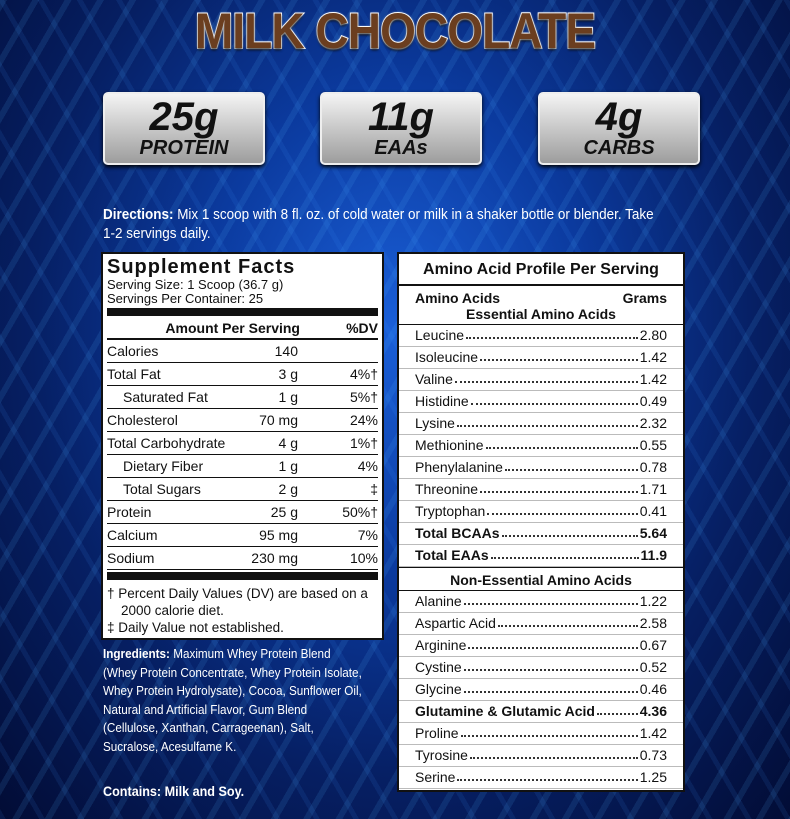 The width and height of the screenshot is (790, 819). What do you see at coordinates (441, 645) in the screenshot?
I see `amino-name: Arginine` at bounding box center [441, 645].